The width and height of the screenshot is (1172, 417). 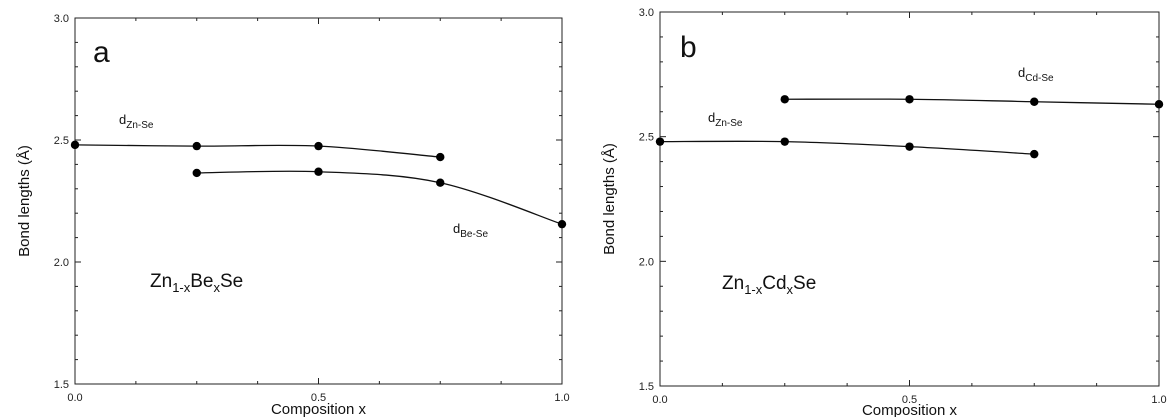 What do you see at coordinates (688, 47) in the screenshot?
I see `panel-label: b` at bounding box center [688, 47].